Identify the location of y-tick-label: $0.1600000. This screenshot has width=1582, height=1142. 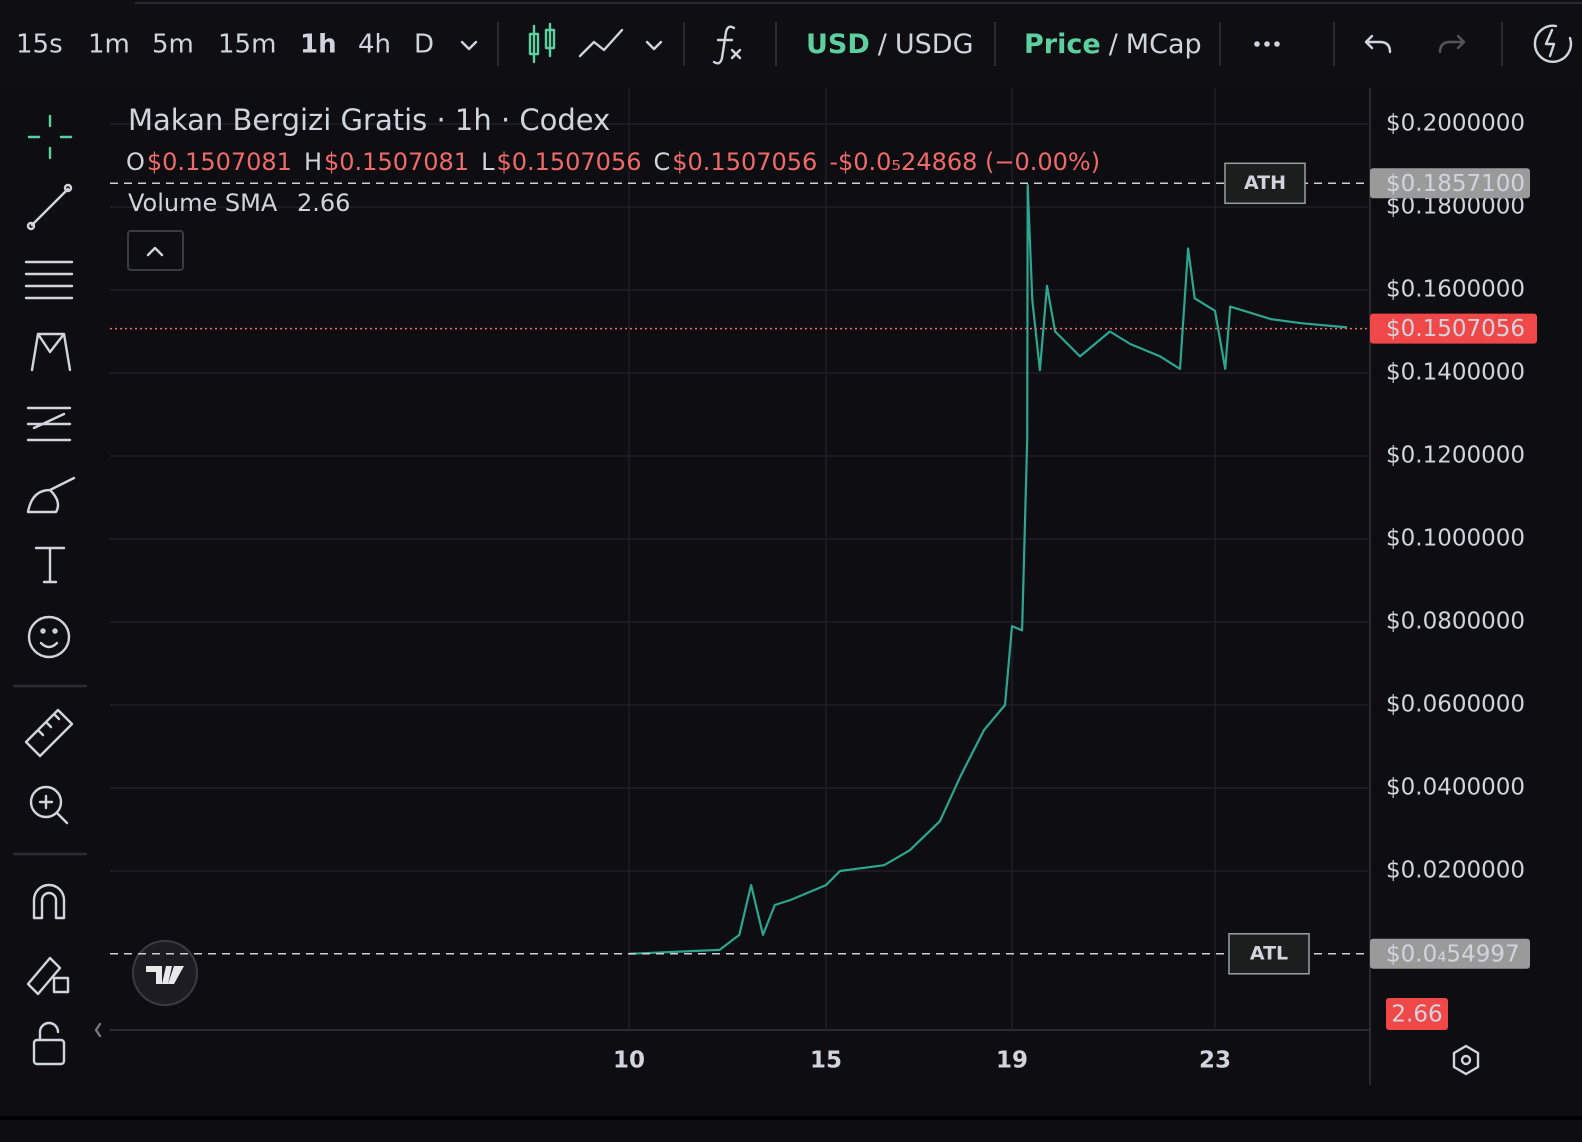
(1455, 290).